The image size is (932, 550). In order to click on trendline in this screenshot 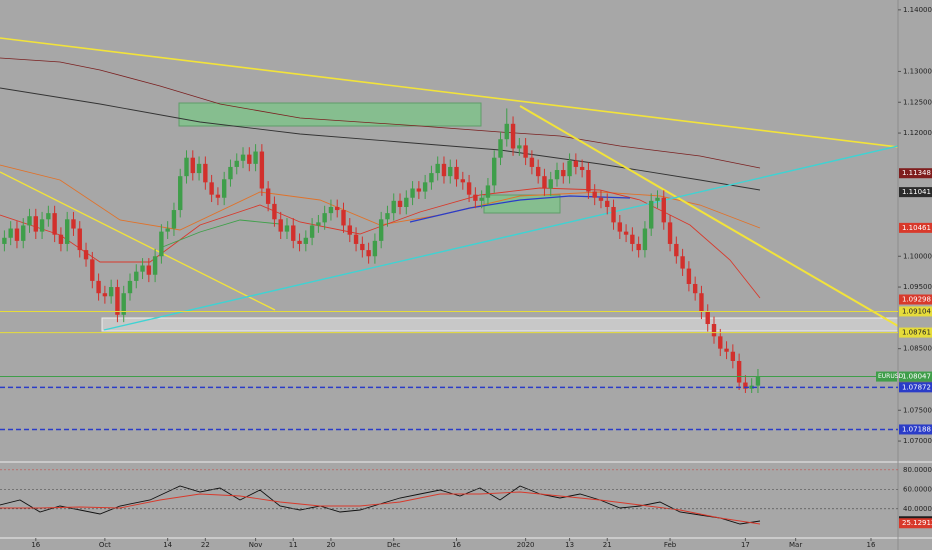, I will do `click(138, 241)`.